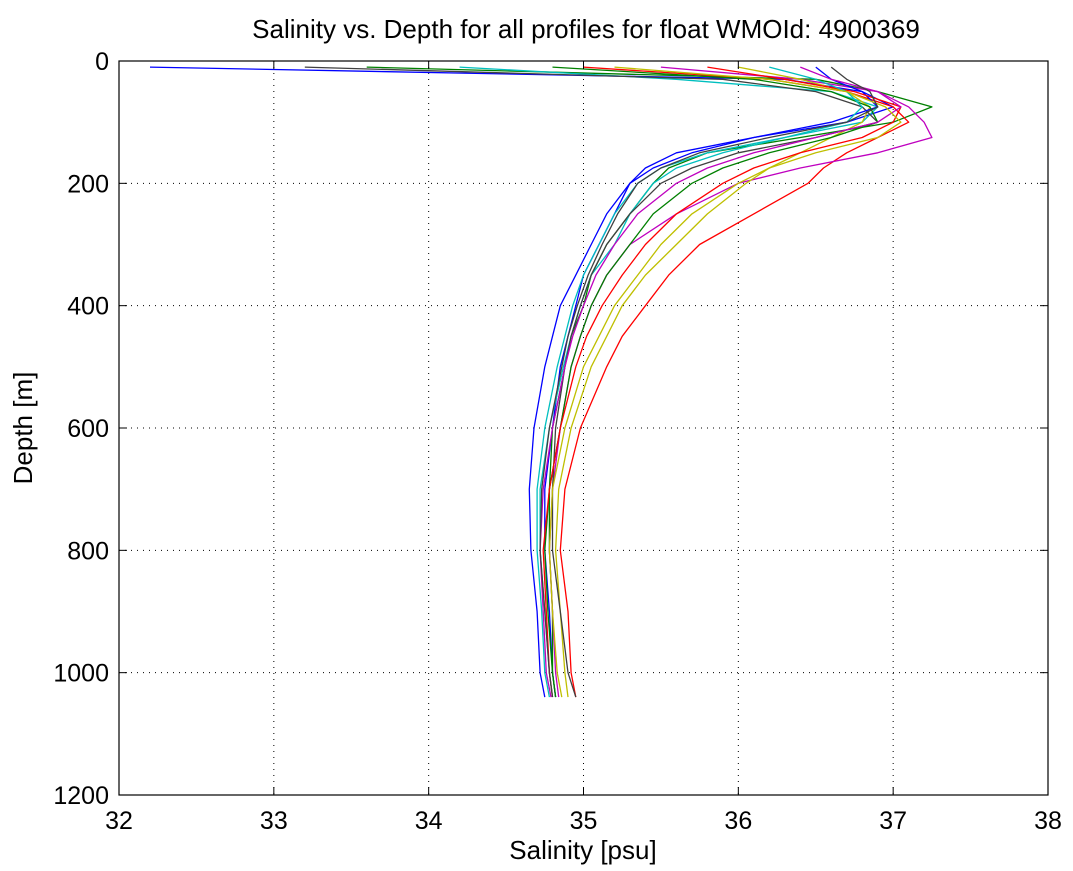 Image resolution: width=1073 pixels, height=871 pixels. I want to click on y-axis-tick-labels: 0 200 400 600 800 1000 1200, so click(81, 429).